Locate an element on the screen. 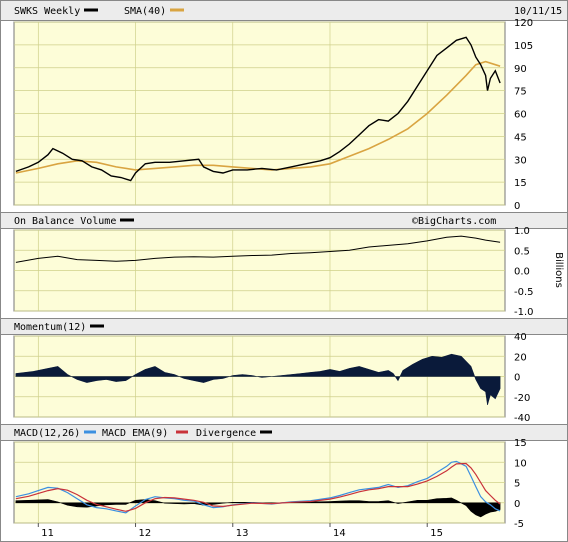 The image size is (568, 542). x-tick-label: 12 is located at coordinates (145, 533).